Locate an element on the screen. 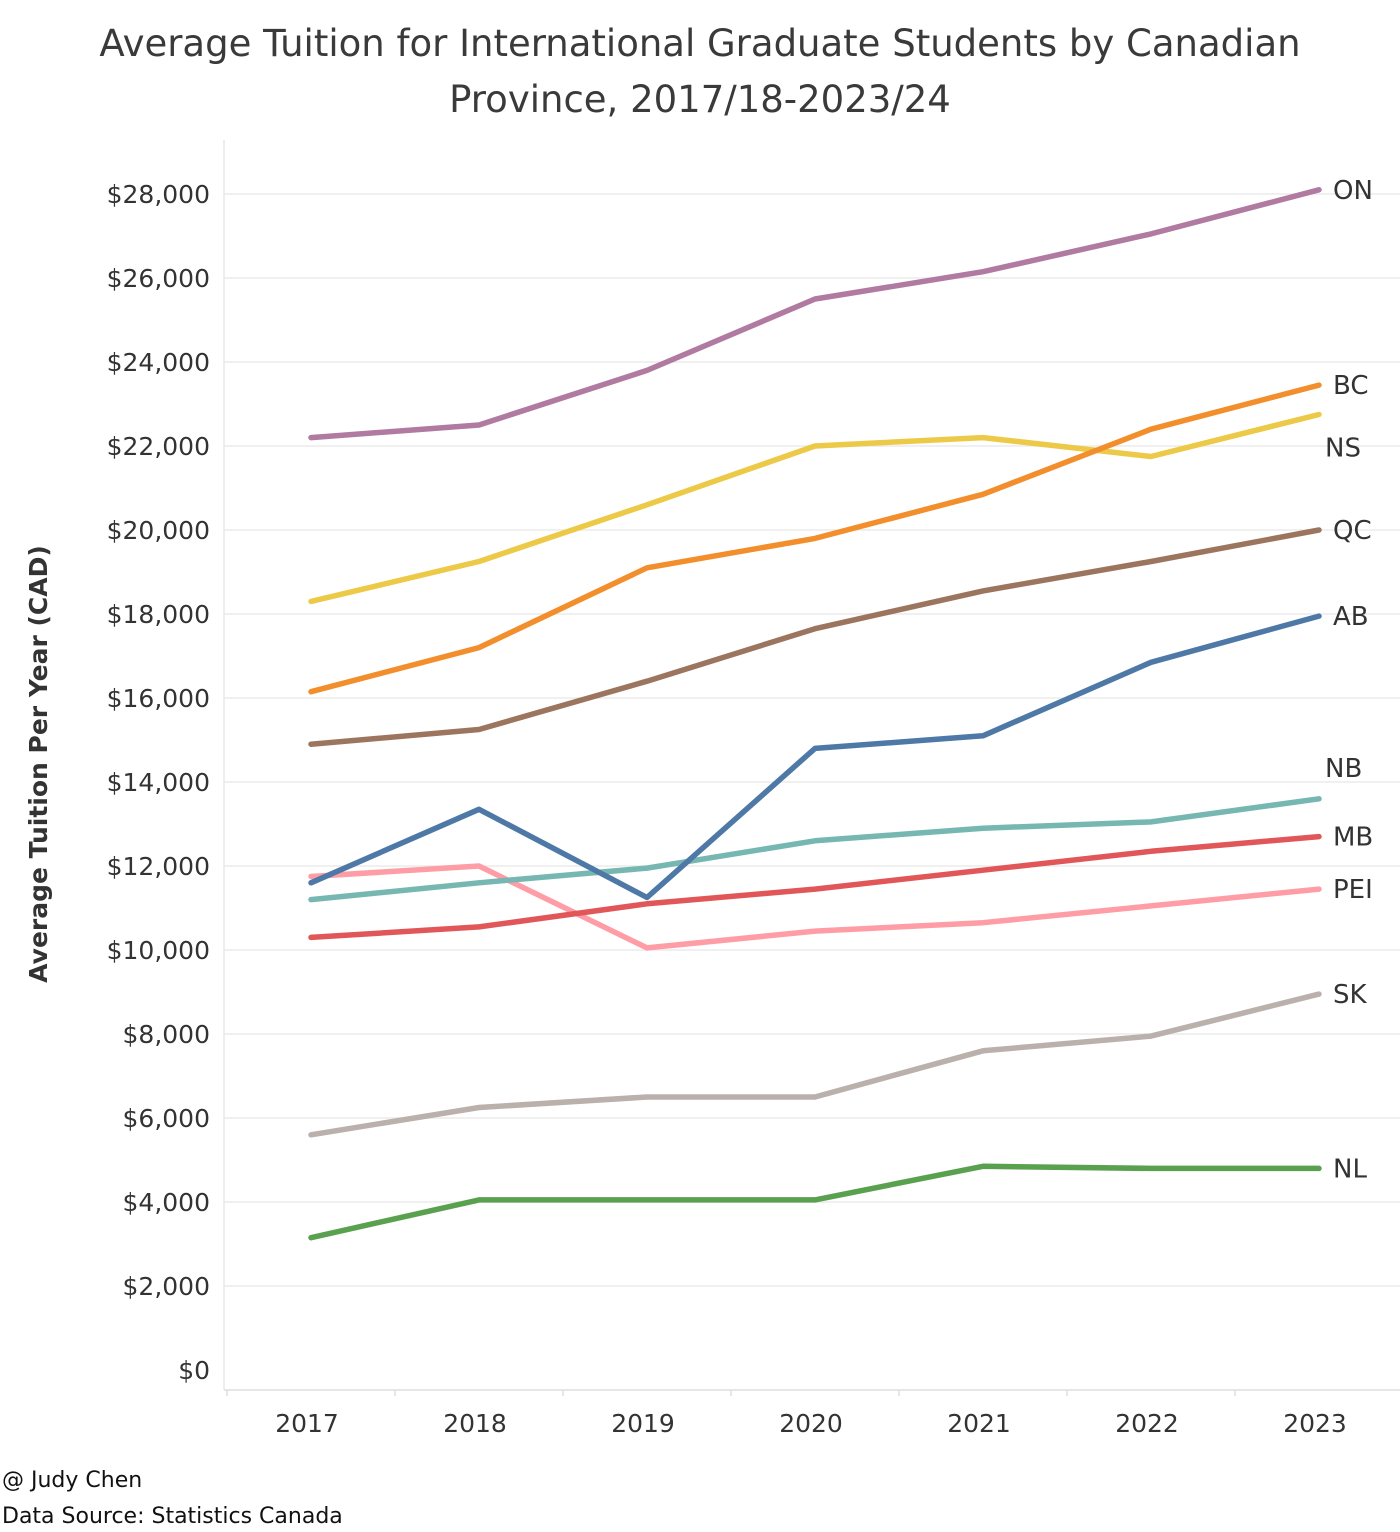  x-tick-label: 2020 is located at coordinates (811, 1423).